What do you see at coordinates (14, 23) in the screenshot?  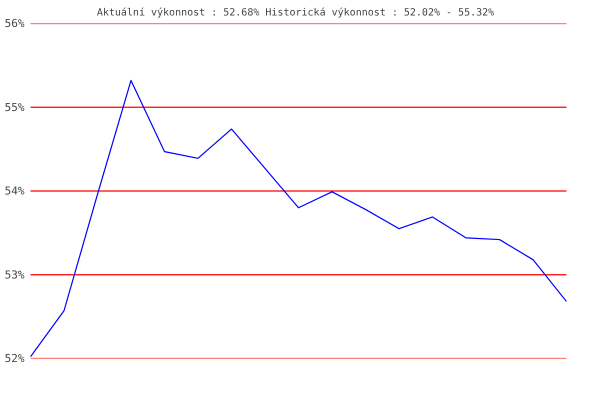 I see `y-tick-label: 56%` at bounding box center [14, 23].